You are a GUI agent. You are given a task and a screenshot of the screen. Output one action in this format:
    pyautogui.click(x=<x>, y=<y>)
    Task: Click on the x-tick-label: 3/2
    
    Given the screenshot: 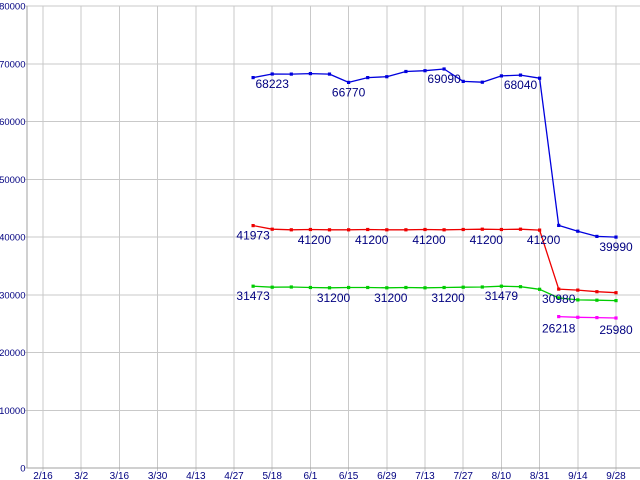 What is the action you would take?
    pyautogui.click(x=81, y=475)
    